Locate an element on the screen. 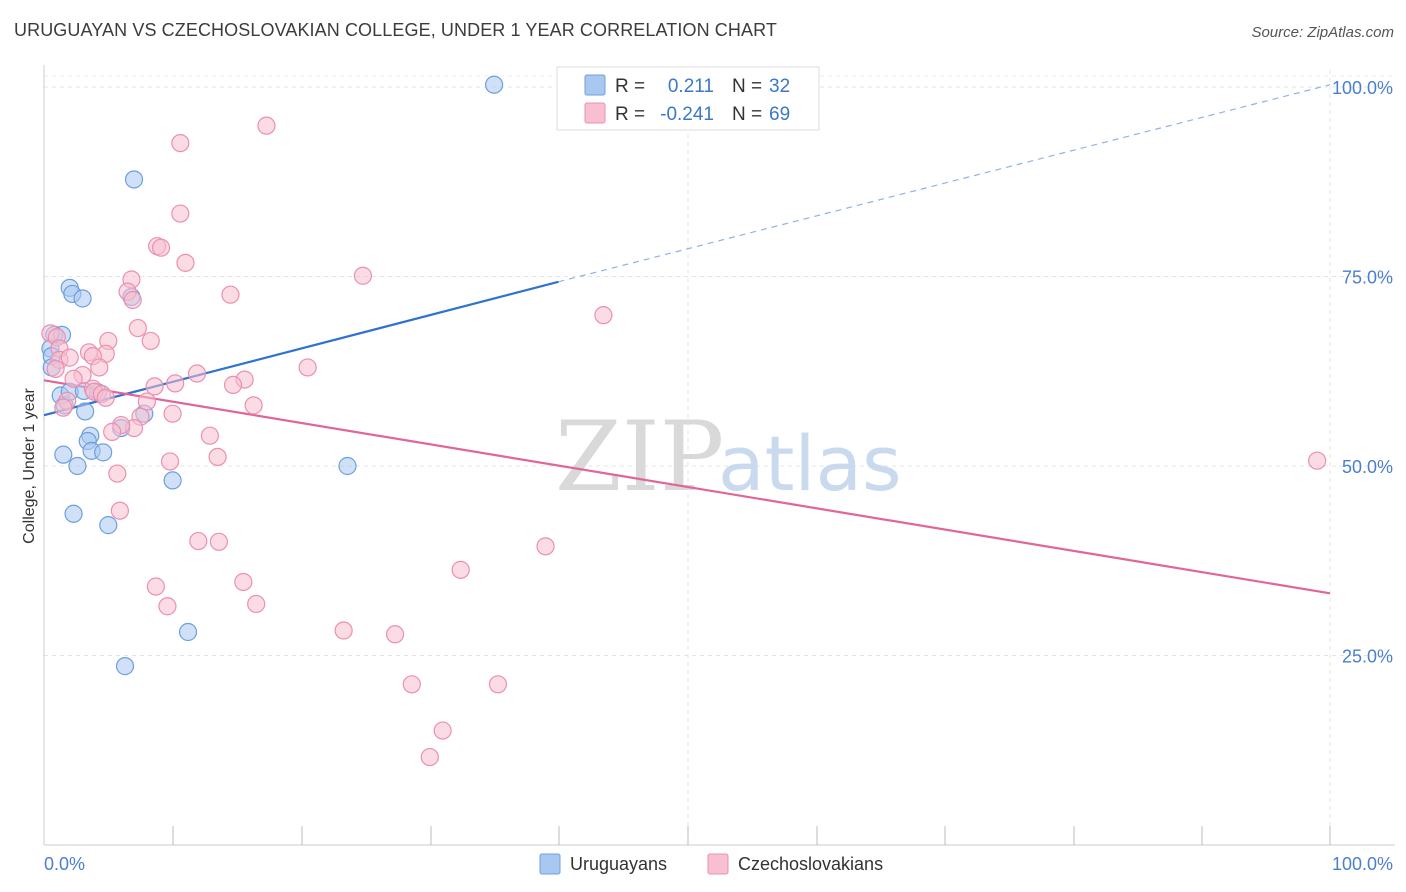 This screenshot has width=1406, height=892. legend-label-uruguayans: Uruguayans is located at coordinates (618, 864).